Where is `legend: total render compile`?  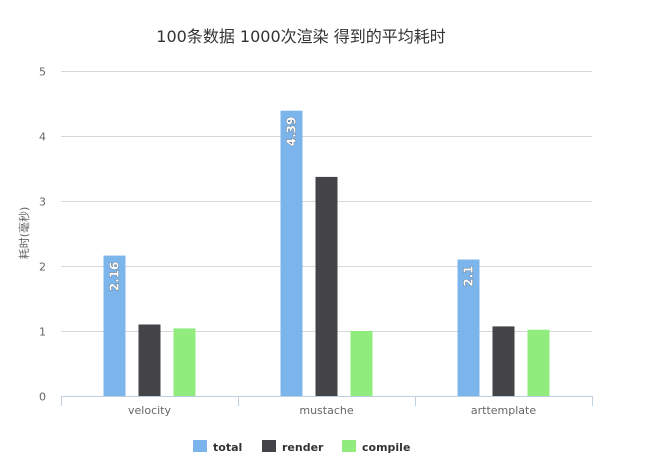
legend: total render compile is located at coordinates (301, 447).